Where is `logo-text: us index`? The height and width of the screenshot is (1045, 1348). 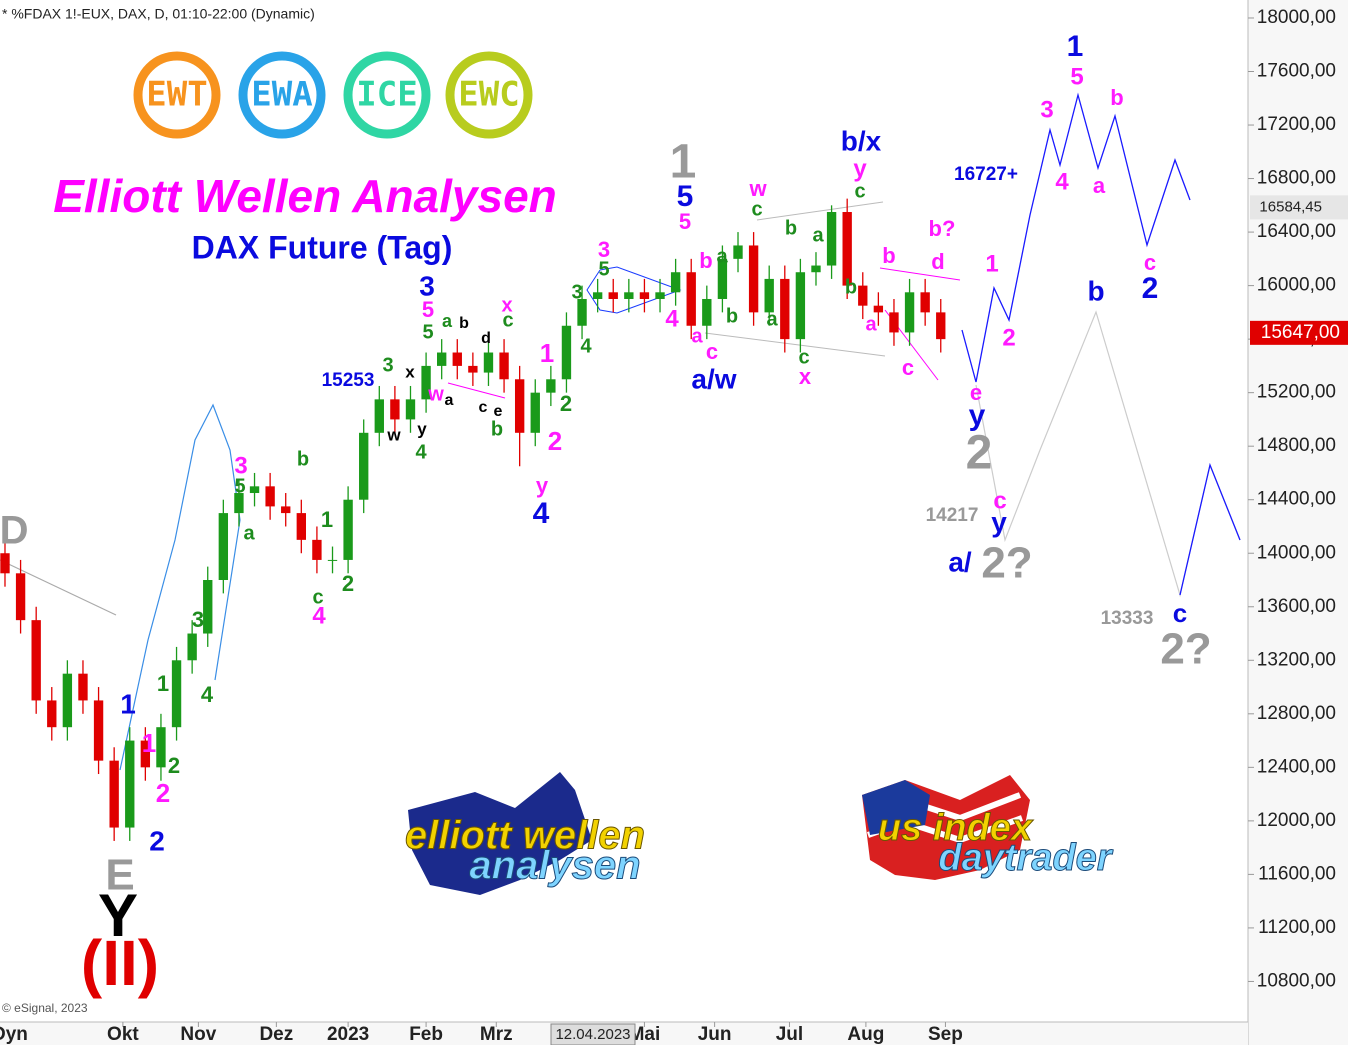
logo-text: us index is located at coordinates (956, 828).